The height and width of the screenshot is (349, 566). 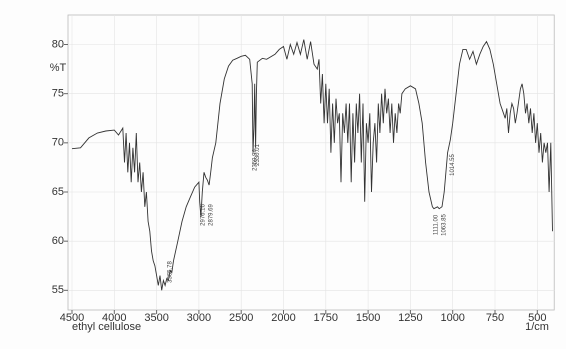 What do you see at coordinates (537, 318) in the screenshot?
I see `x-tick-label: 500` at bounding box center [537, 318].